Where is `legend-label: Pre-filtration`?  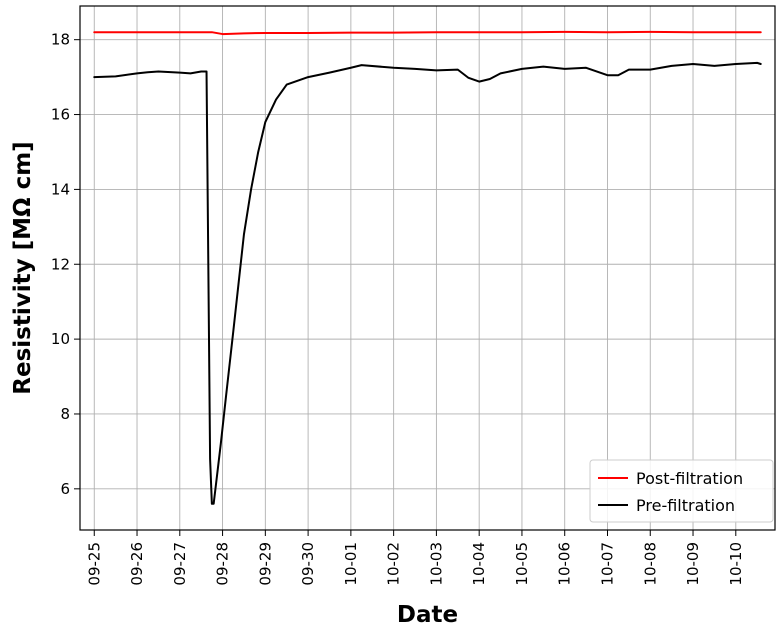
legend-label: Pre-filtration is located at coordinates (685, 505).